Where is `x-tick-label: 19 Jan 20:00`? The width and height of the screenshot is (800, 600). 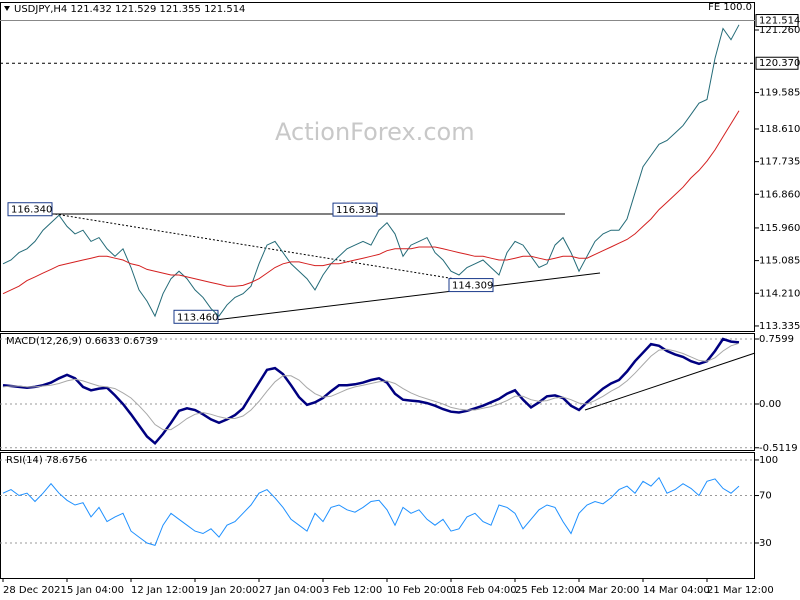 x-tick-label: 19 Jan 20:00 is located at coordinates (226, 590).